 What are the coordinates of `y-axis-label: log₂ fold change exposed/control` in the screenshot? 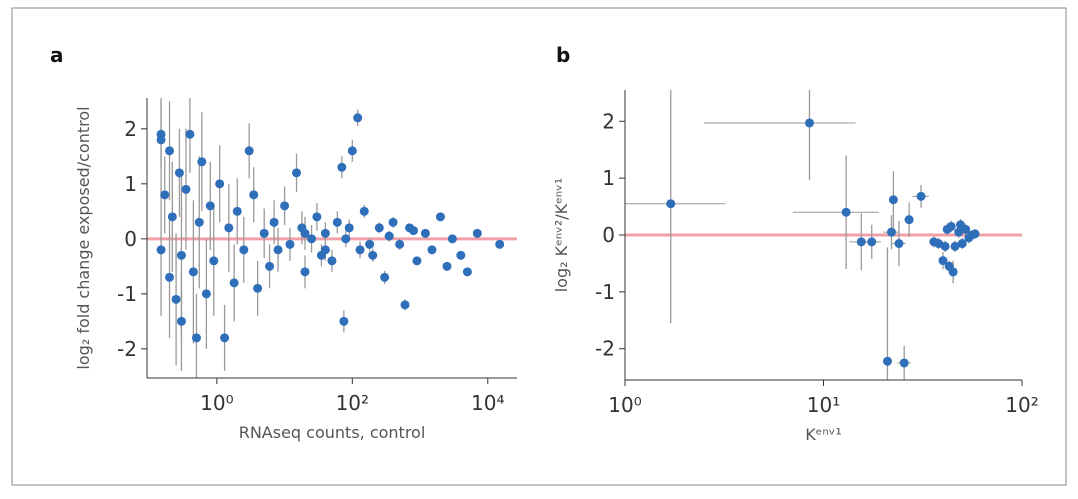 It's located at (83, 237).